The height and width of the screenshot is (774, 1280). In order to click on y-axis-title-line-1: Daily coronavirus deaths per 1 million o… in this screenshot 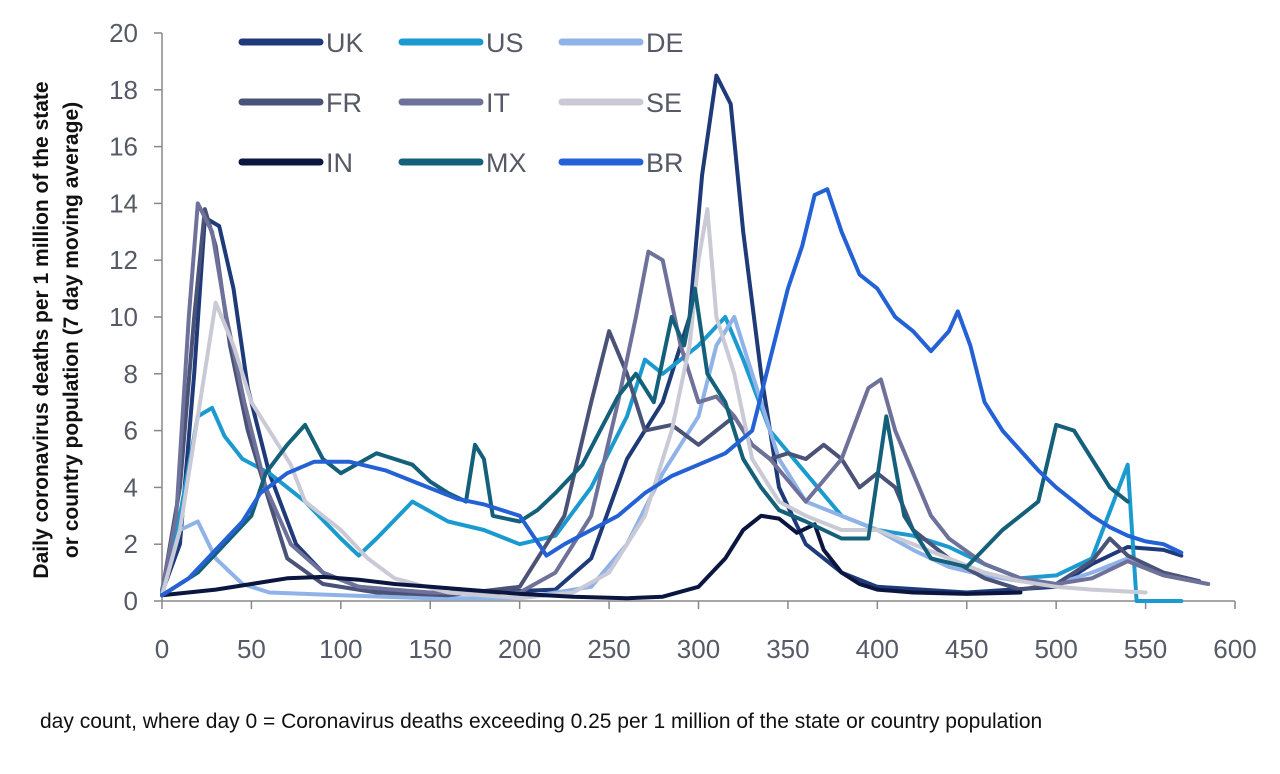, I will do `click(41, 329)`.